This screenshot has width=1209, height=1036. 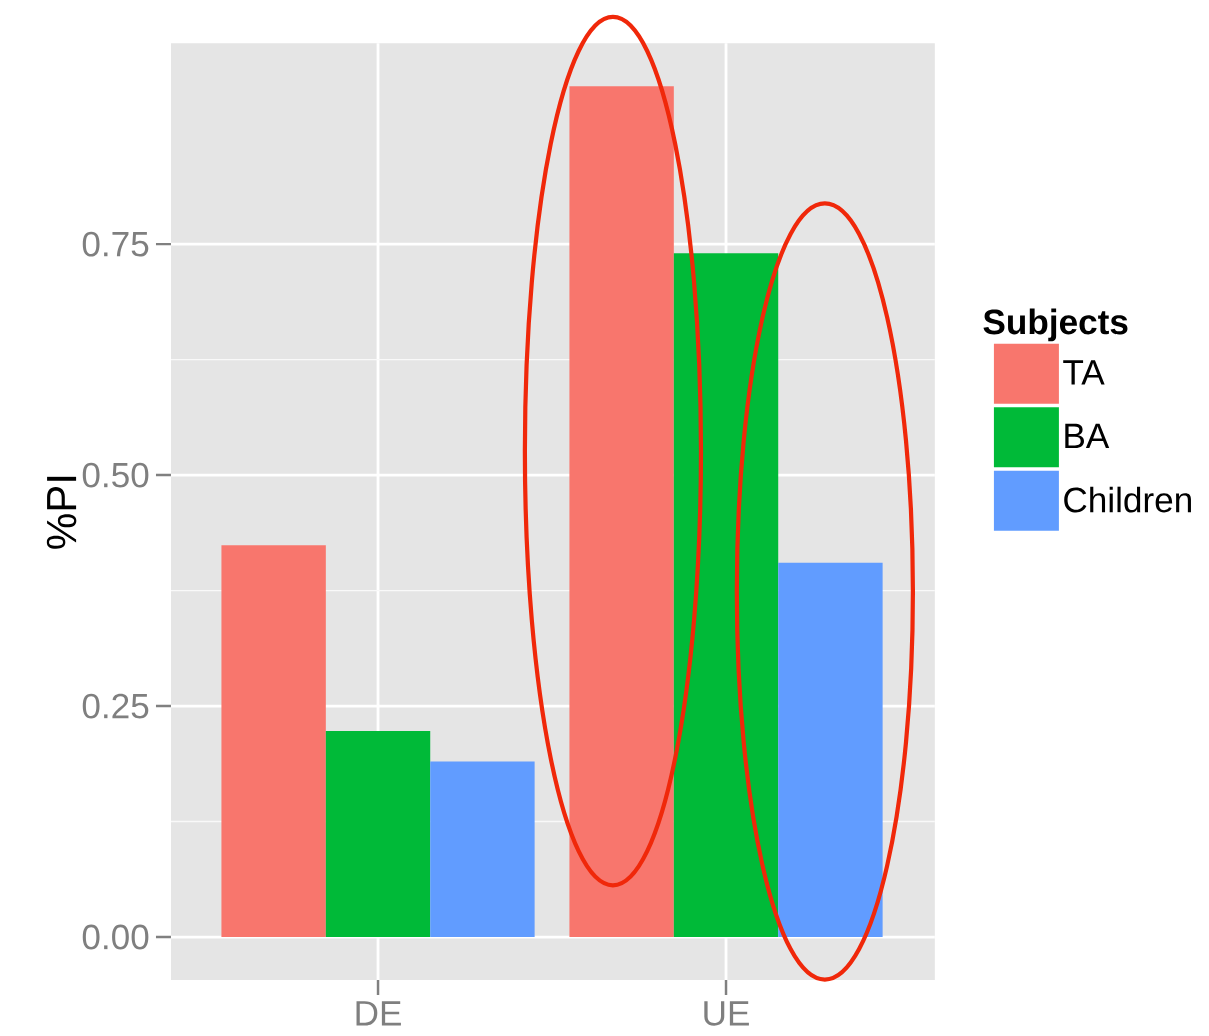 What do you see at coordinates (115, 937) in the screenshot?
I see `y-tick-label: 0.00` at bounding box center [115, 937].